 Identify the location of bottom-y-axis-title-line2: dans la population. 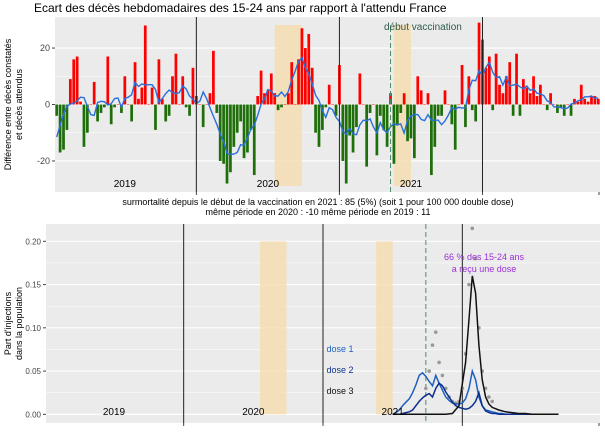
(19, 323).